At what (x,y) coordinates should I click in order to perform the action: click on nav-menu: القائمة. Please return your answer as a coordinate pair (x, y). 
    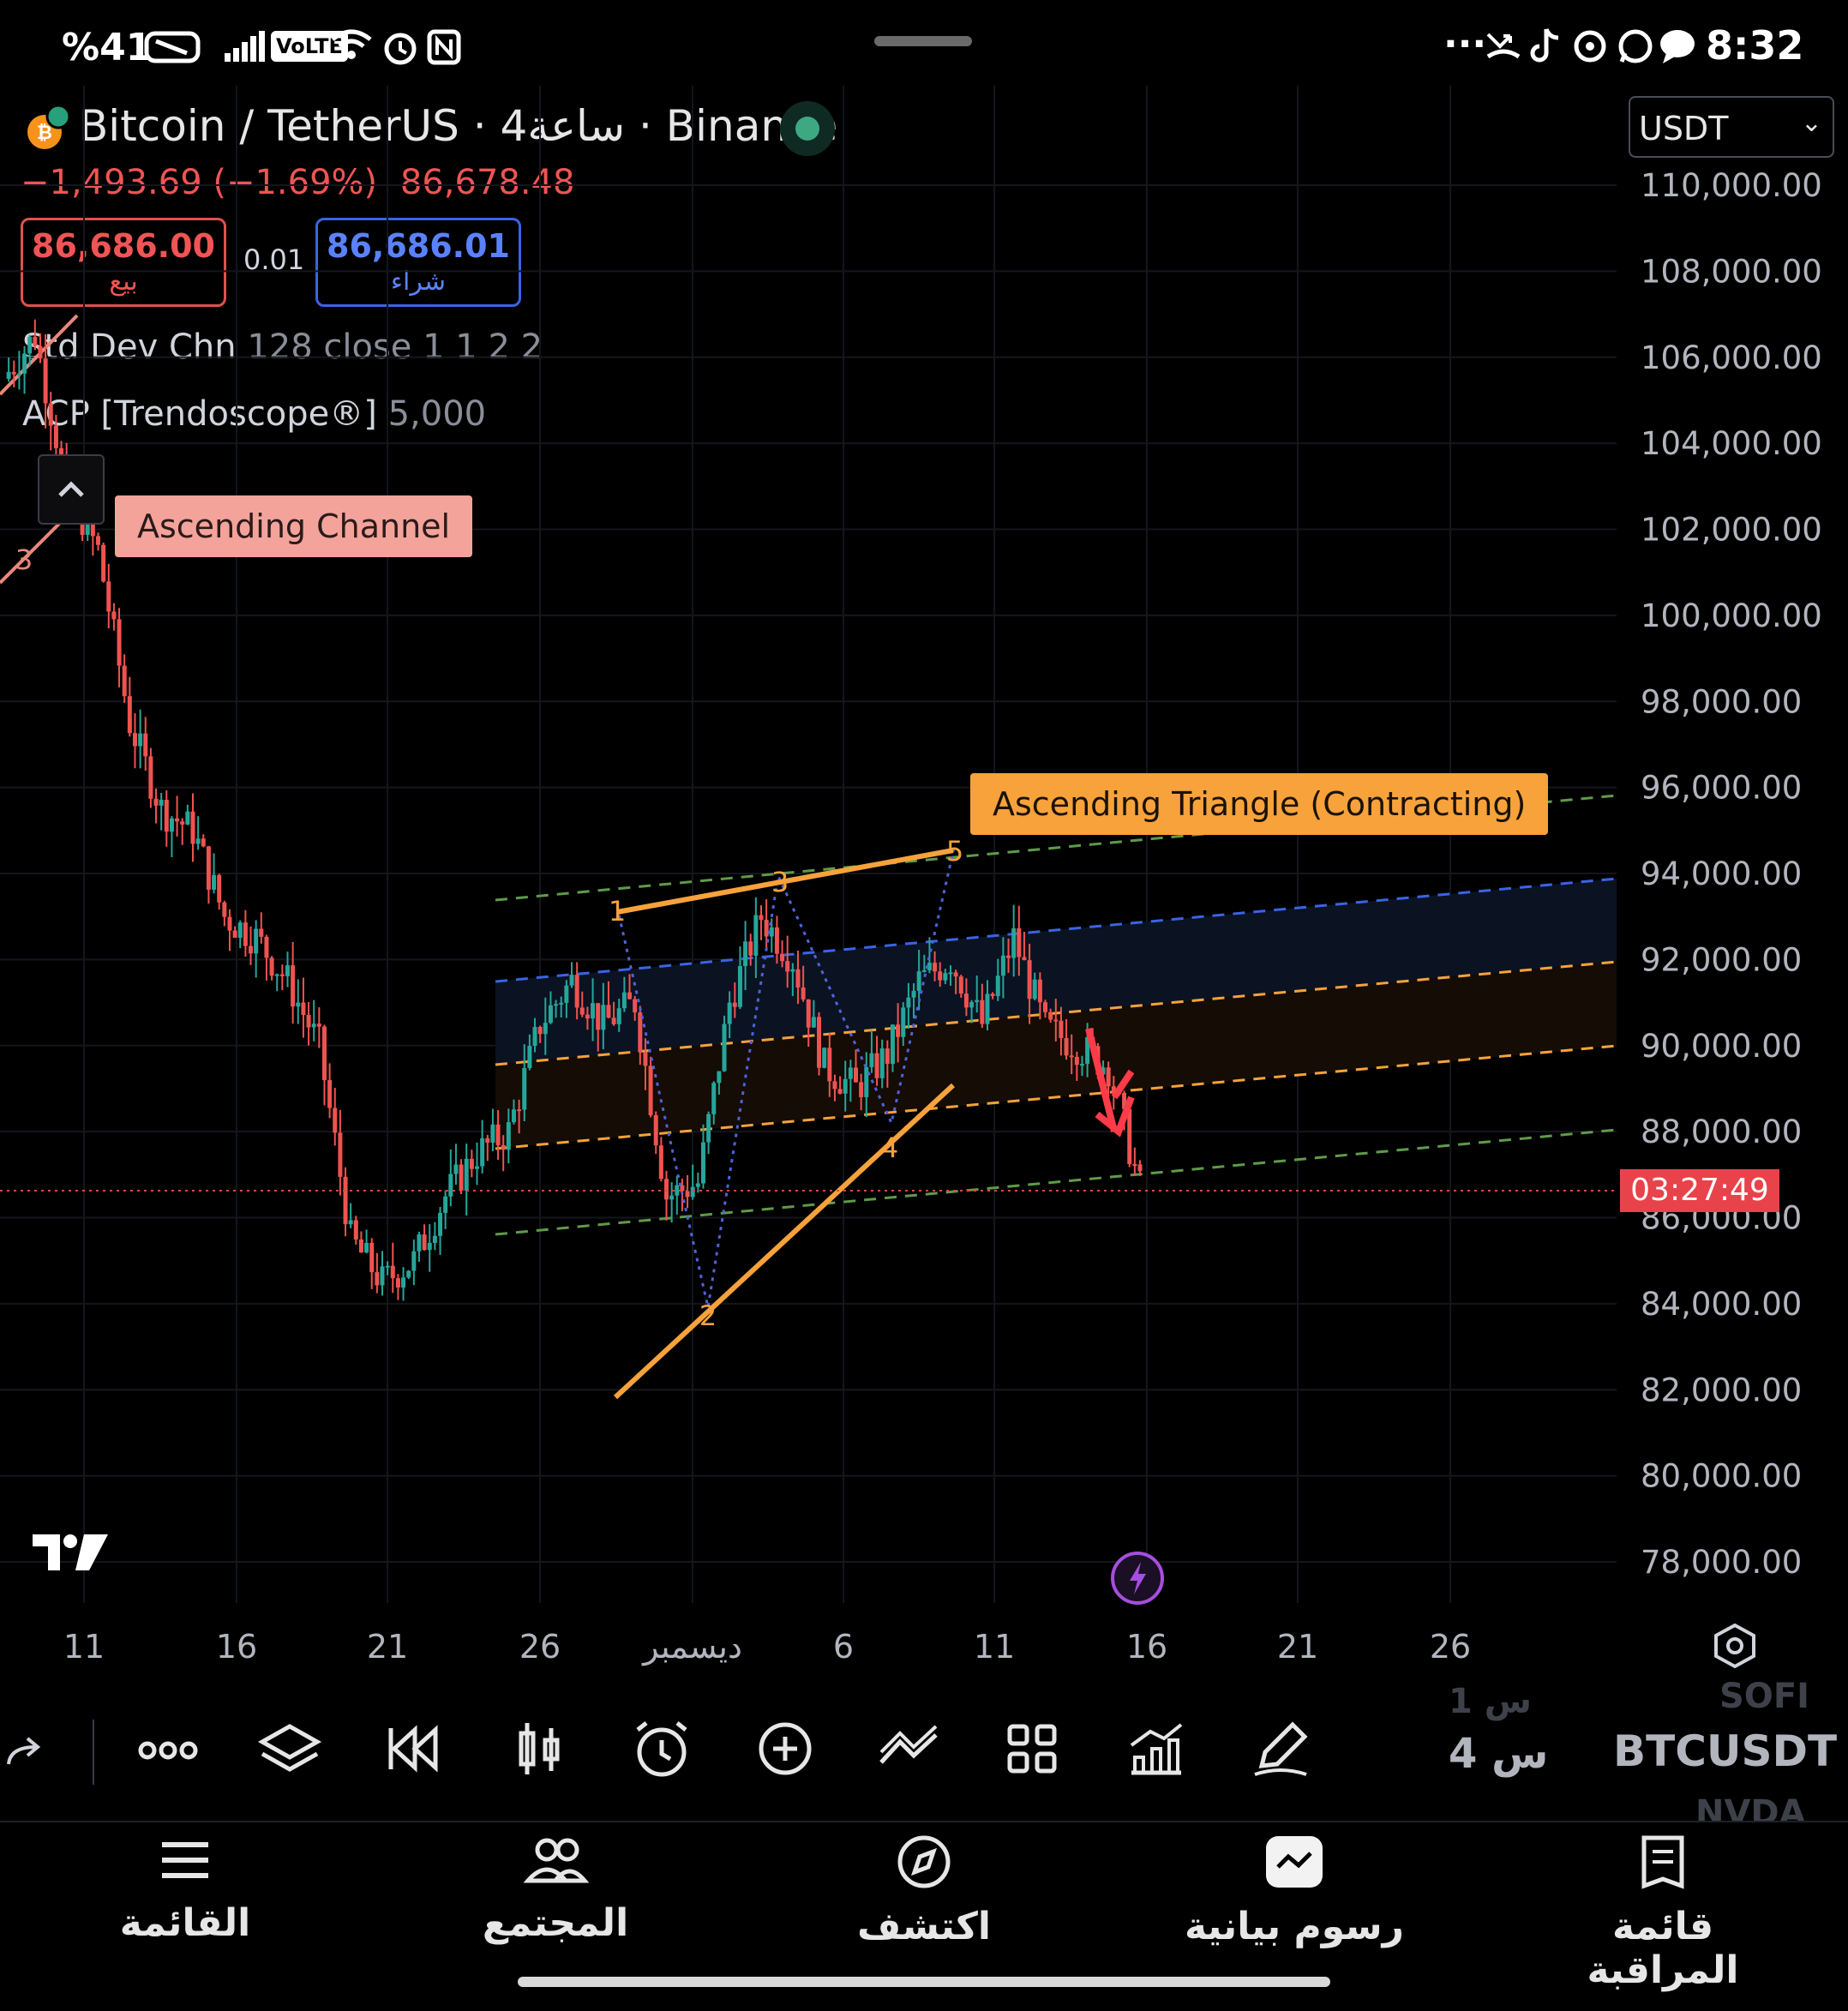
    Looking at the image, I should click on (185, 1903).